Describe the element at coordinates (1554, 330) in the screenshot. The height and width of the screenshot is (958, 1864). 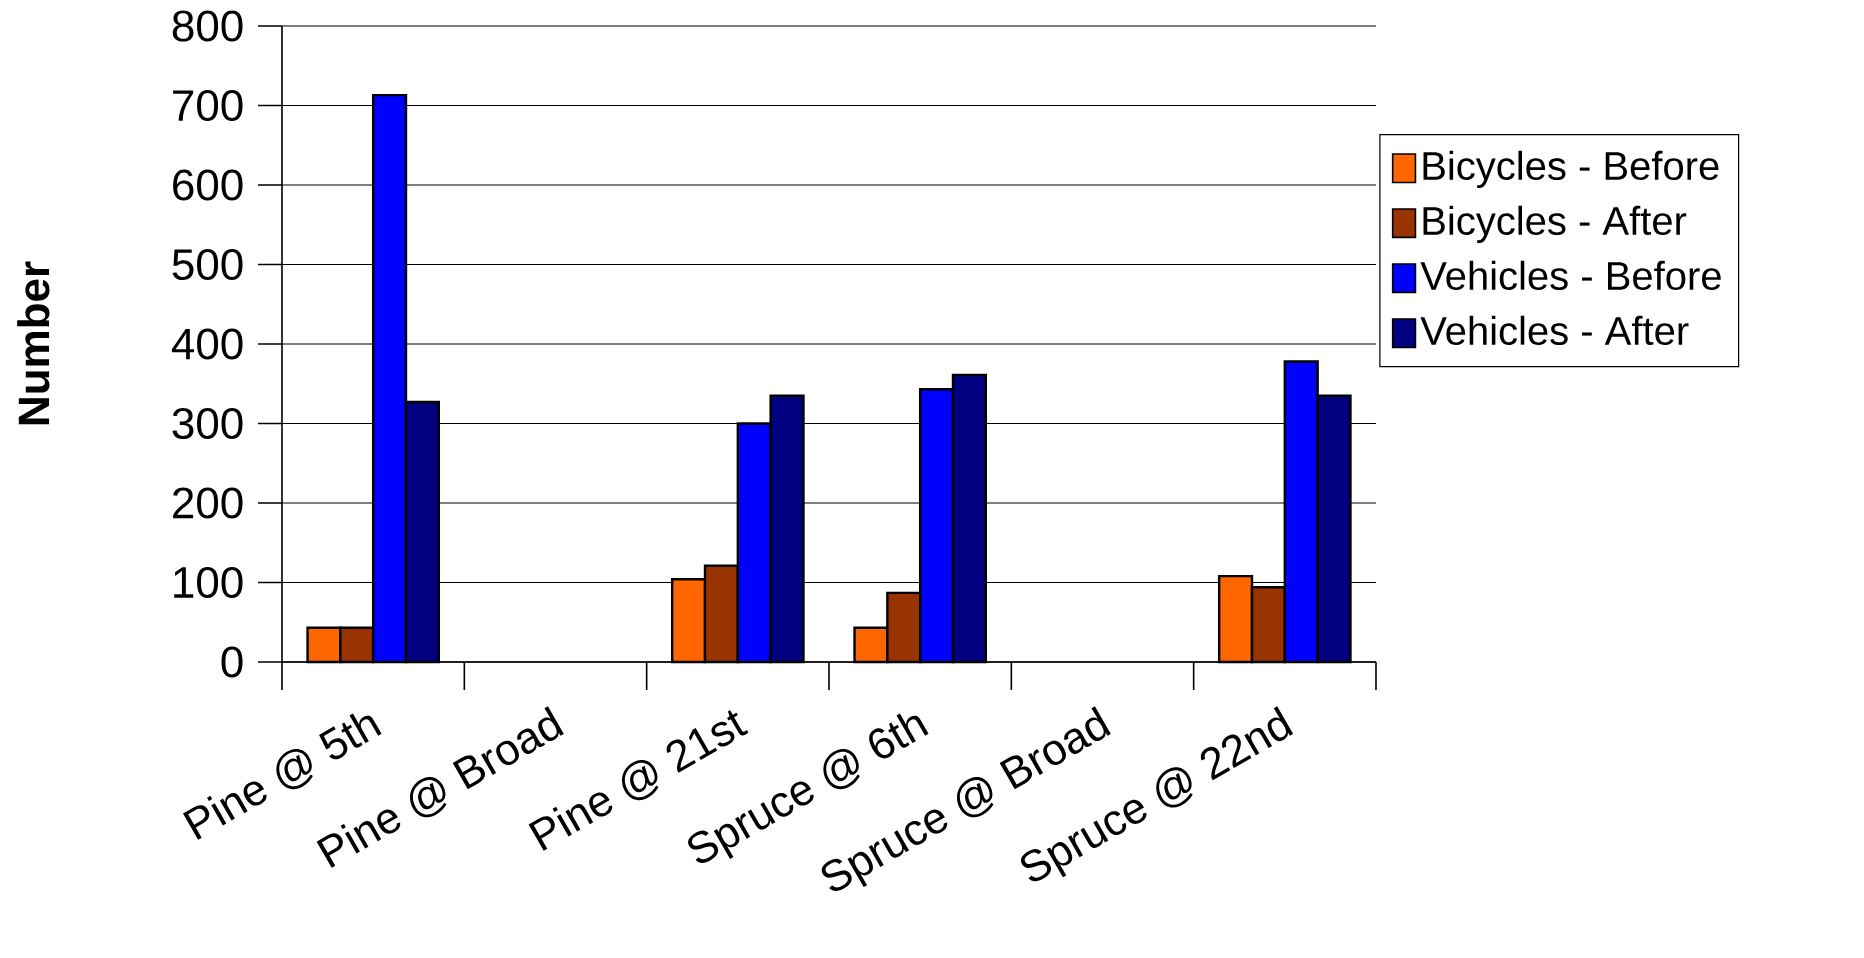
I see `legend-label: Vehicles - After` at that location.